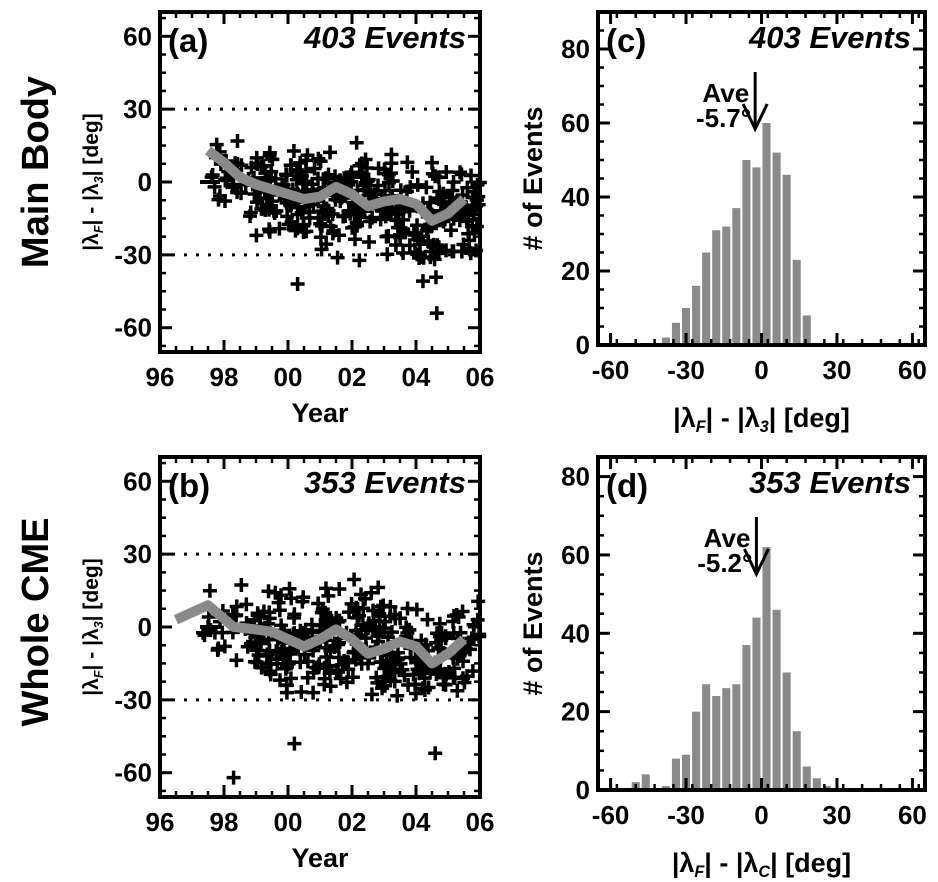 This screenshot has height=882, width=938. What do you see at coordinates (575, 197) in the screenshot?
I see `y-tick-label: 40` at bounding box center [575, 197].